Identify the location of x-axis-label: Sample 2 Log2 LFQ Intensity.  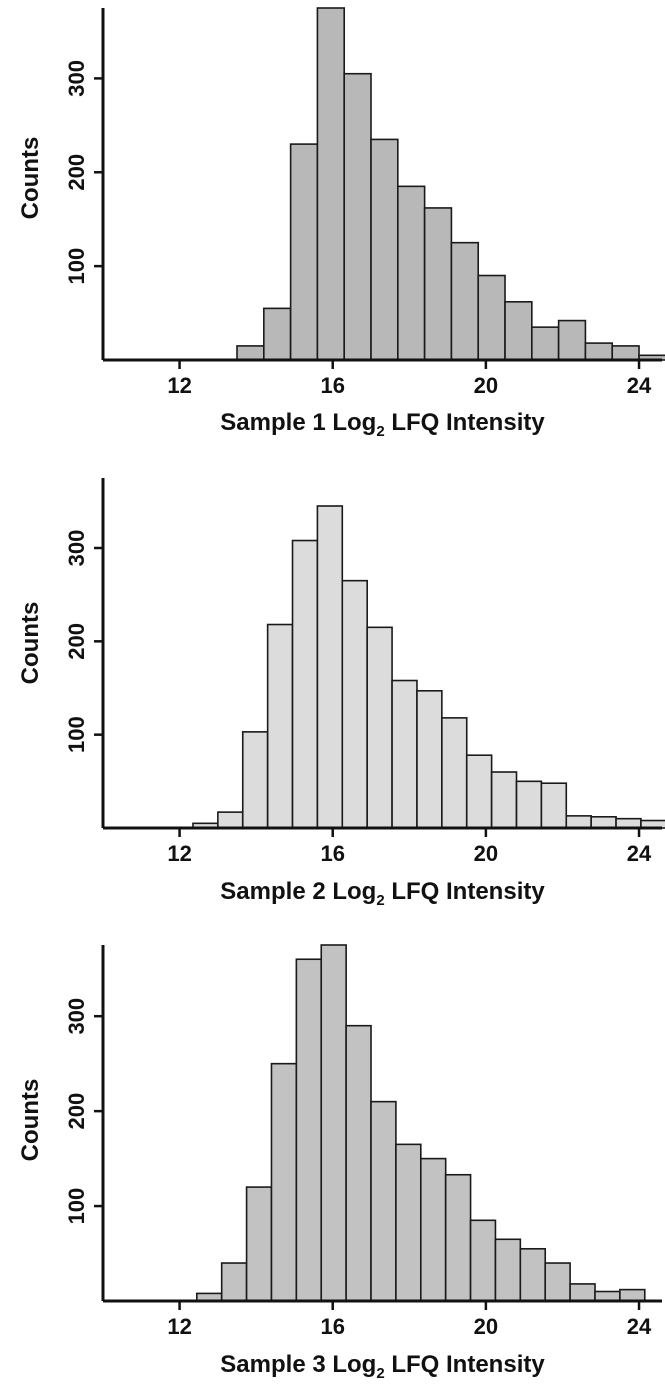
(382, 893).